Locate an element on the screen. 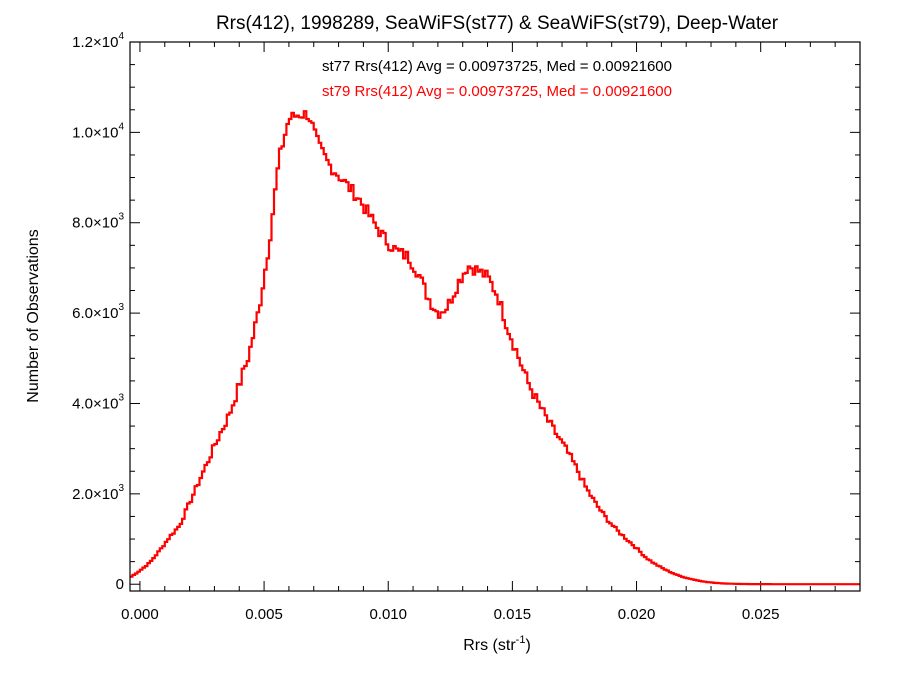 The image size is (900, 675). y-tick-label: 6.0×10³ is located at coordinates (98, 312).